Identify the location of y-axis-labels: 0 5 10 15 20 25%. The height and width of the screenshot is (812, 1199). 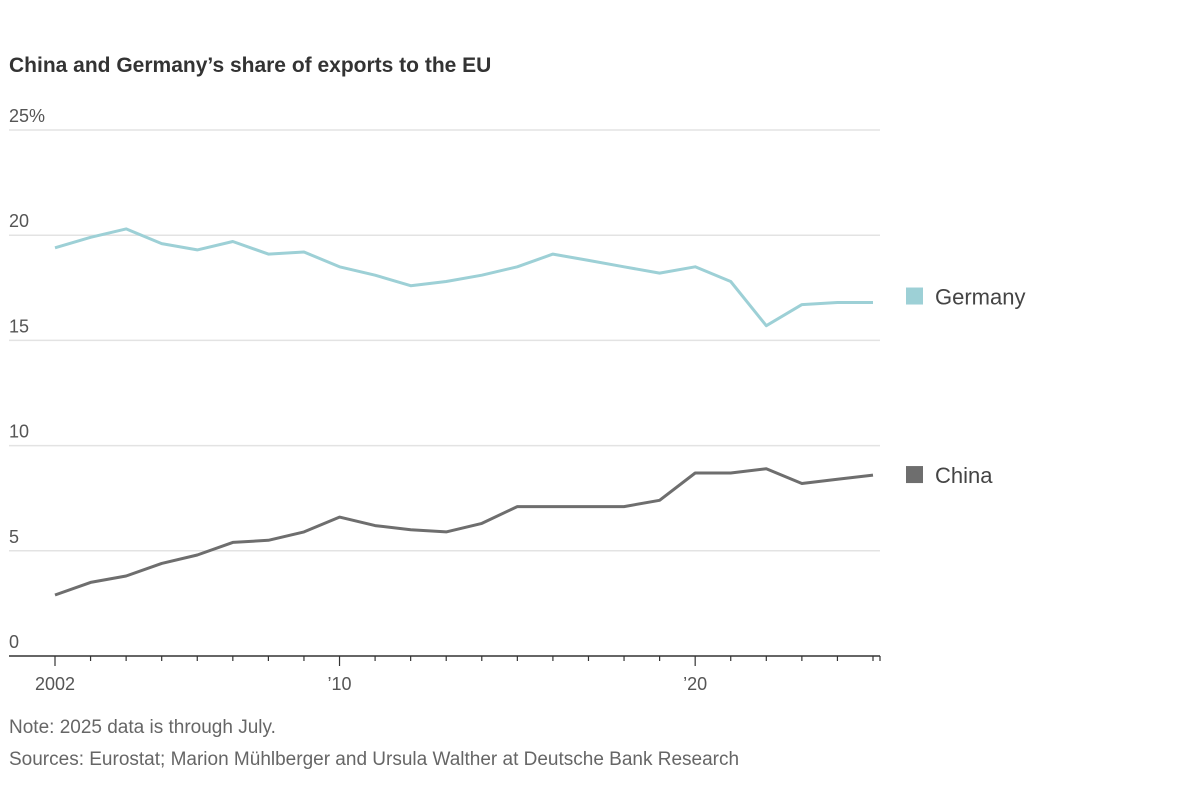
(27, 379).